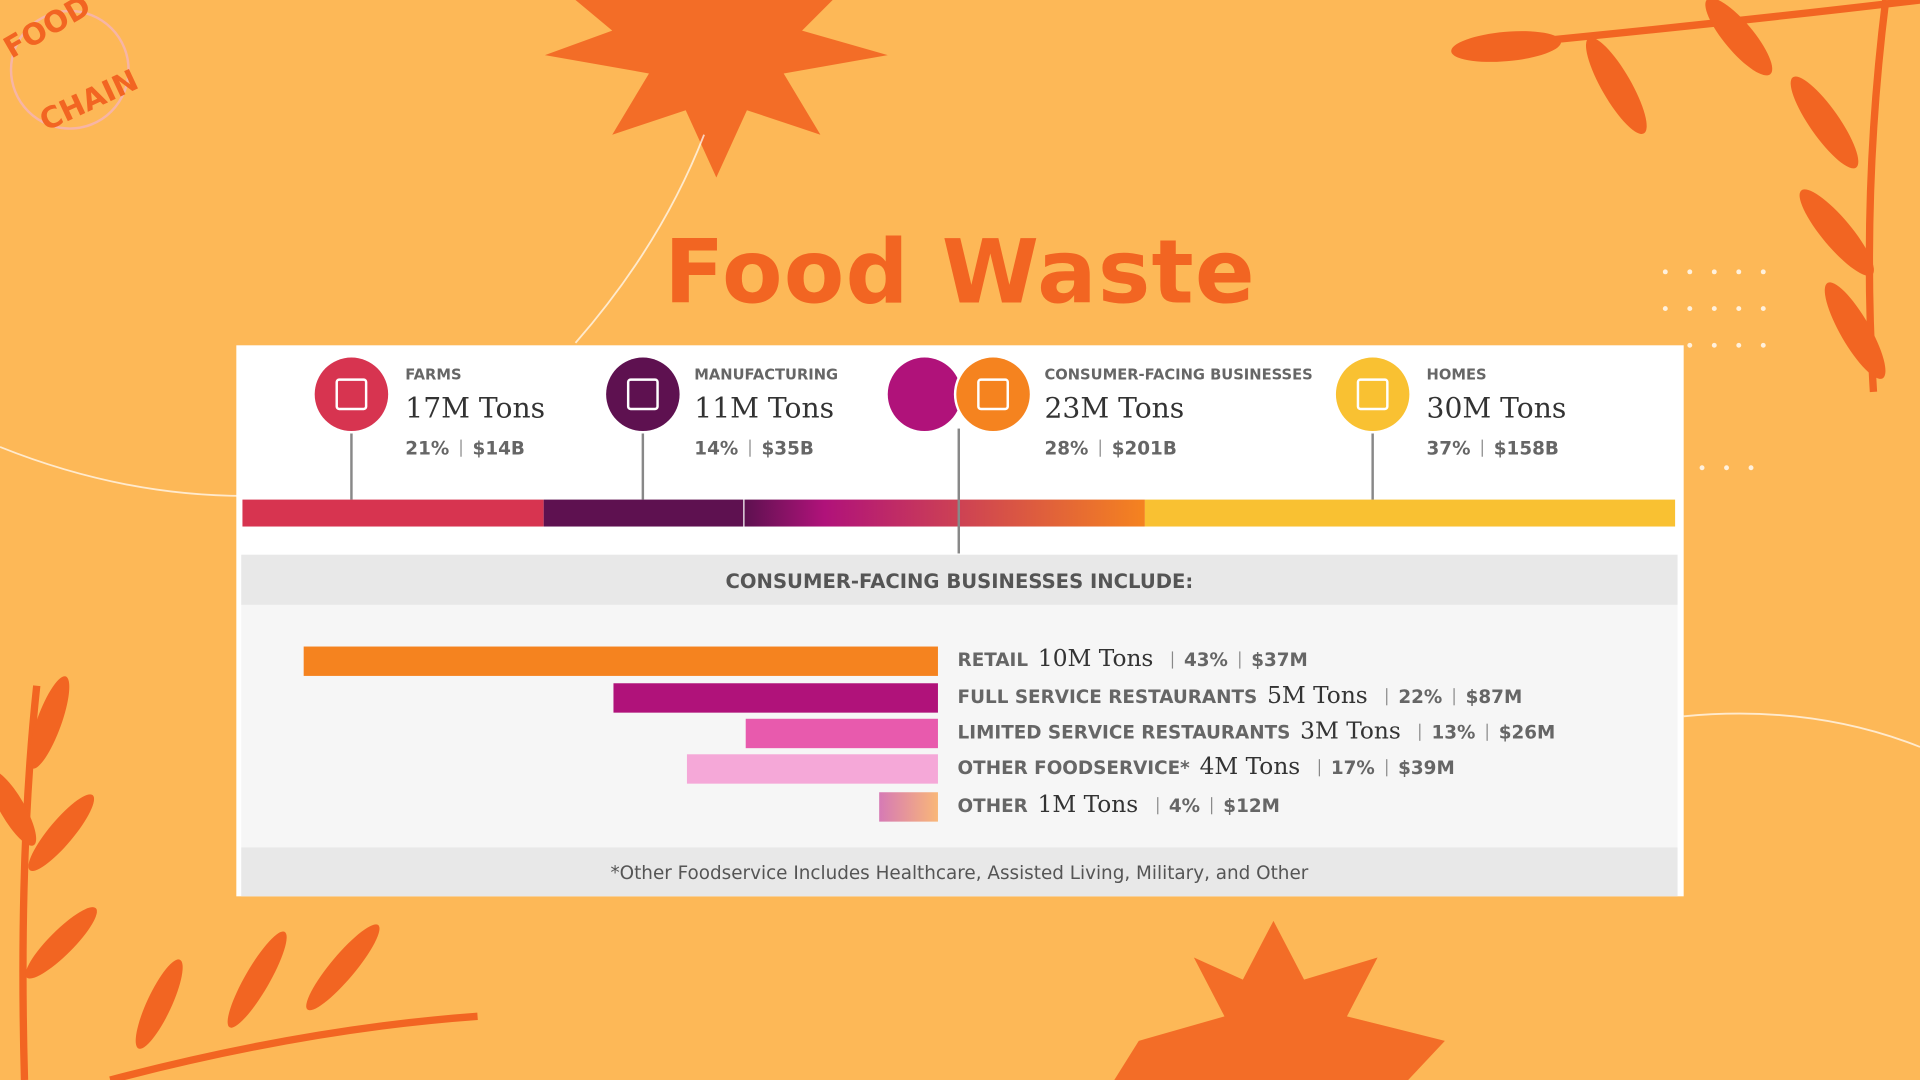 The width and height of the screenshot is (1920, 1080). Describe the element at coordinates (1088, 804) in the screenshot. I see `item-tons: 1M Tons` at that location.